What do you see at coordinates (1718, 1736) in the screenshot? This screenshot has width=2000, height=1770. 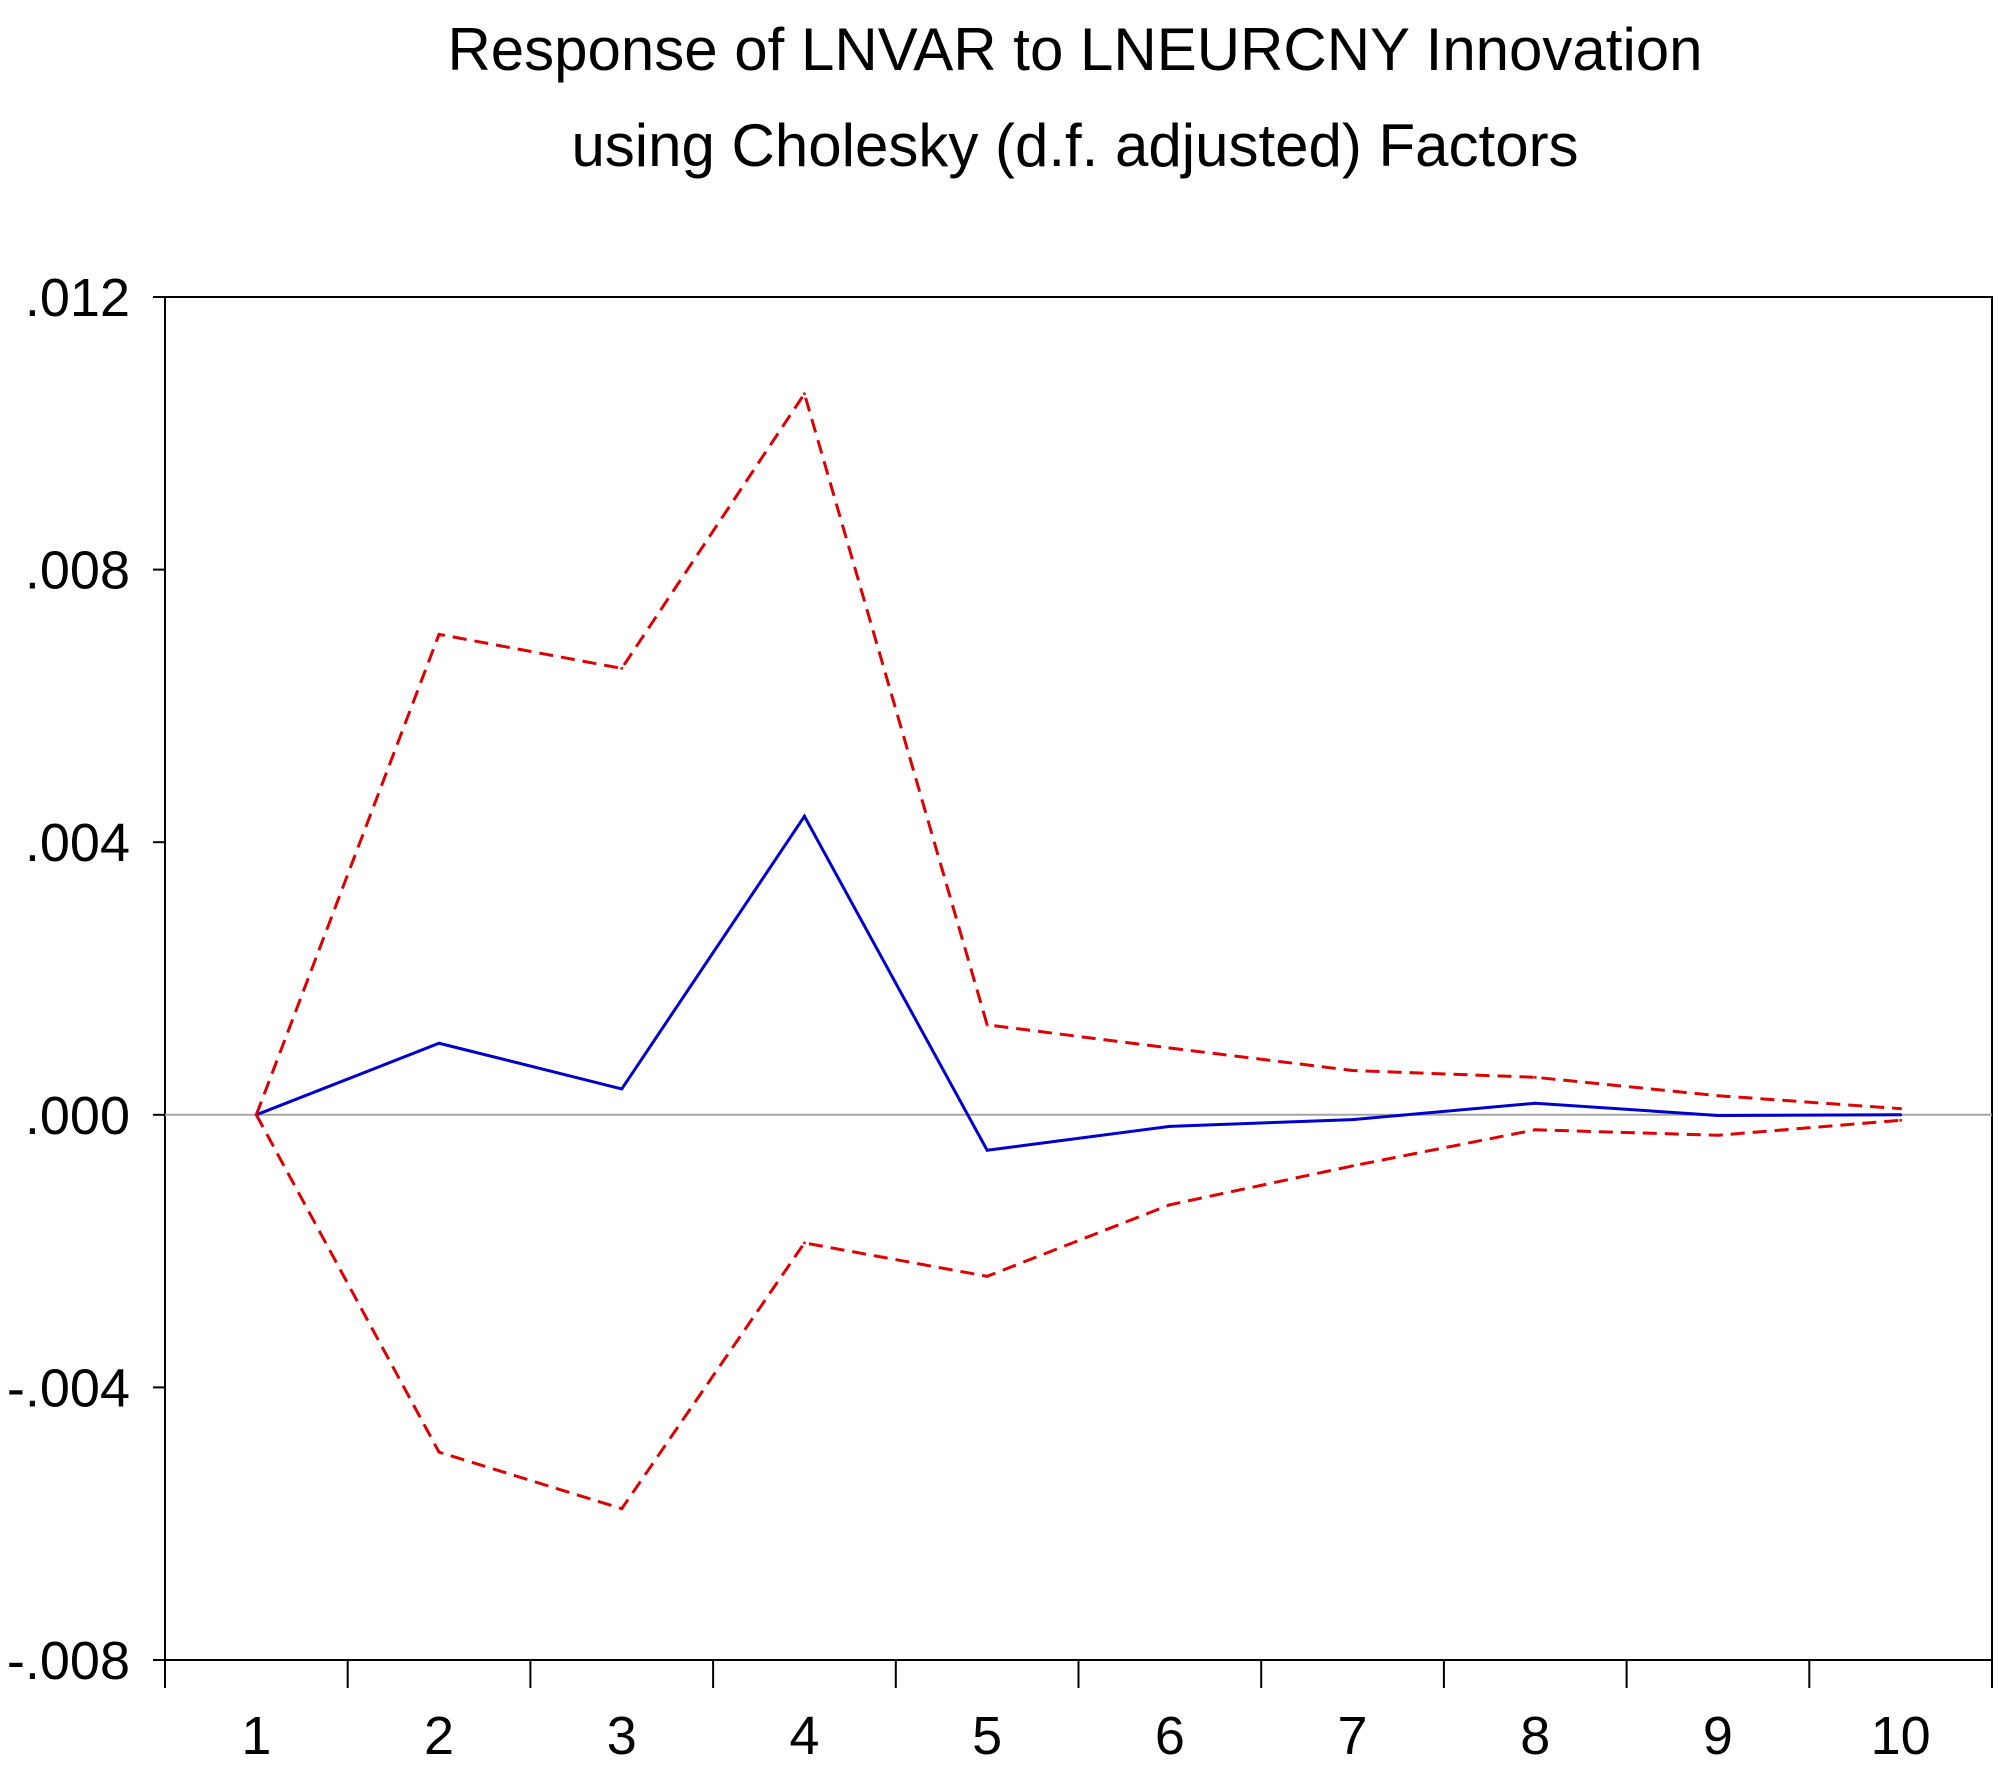 I see `x-tick-label: 9` at bounding box center [1718, 1736].